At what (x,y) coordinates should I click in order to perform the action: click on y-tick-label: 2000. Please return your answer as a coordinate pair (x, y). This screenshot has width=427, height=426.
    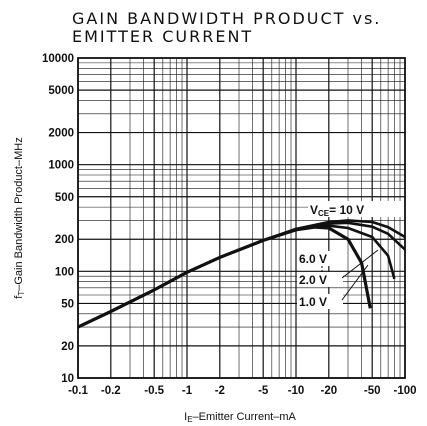
    Looking at the image, I should click on (61, 134).